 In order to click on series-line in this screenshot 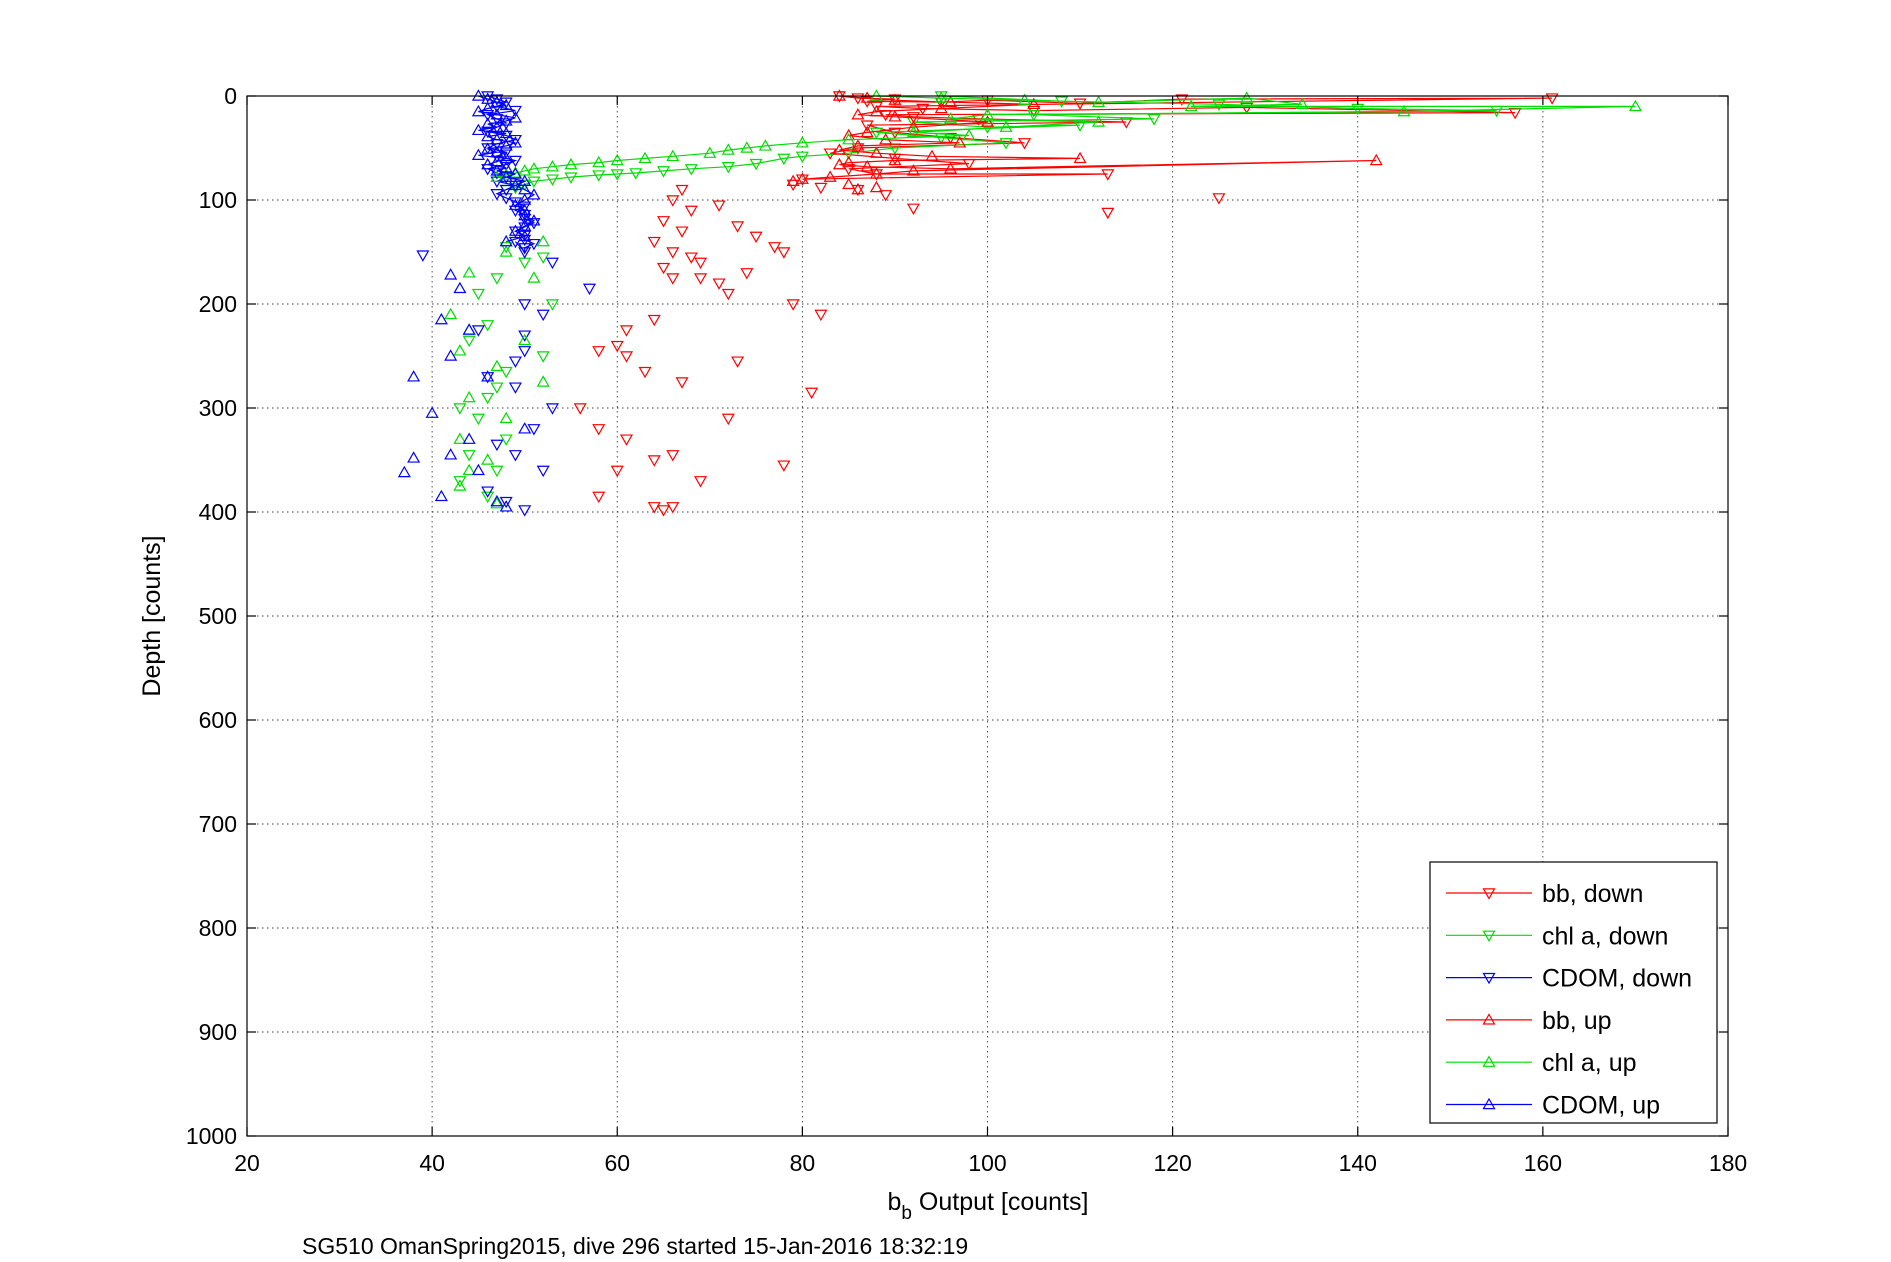, I will do `click(1177, 137)`.